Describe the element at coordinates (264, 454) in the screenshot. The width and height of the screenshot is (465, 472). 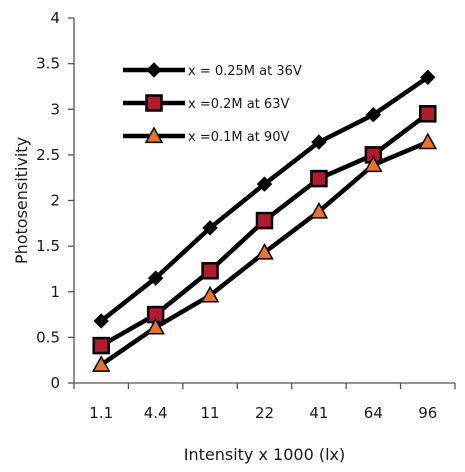
I see `x-axis-title: Intensity x 1000 (lx)` at that location.